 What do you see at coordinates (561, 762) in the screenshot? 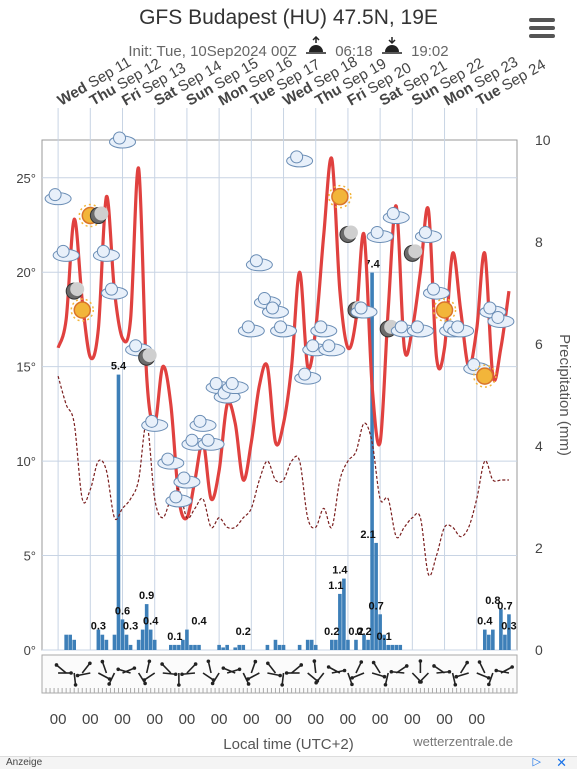
I see `ad-close-icon: ✕` at bounding box center [561, 762].